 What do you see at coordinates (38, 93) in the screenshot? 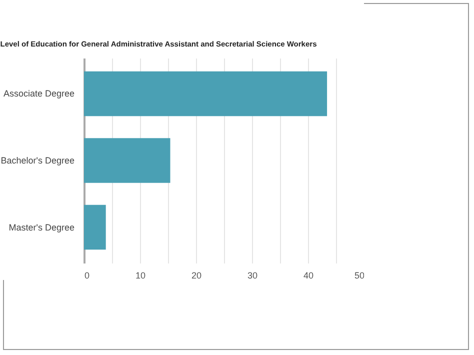
I see `y-tick-label: Associate Degree` at bounding box center [38, 93].